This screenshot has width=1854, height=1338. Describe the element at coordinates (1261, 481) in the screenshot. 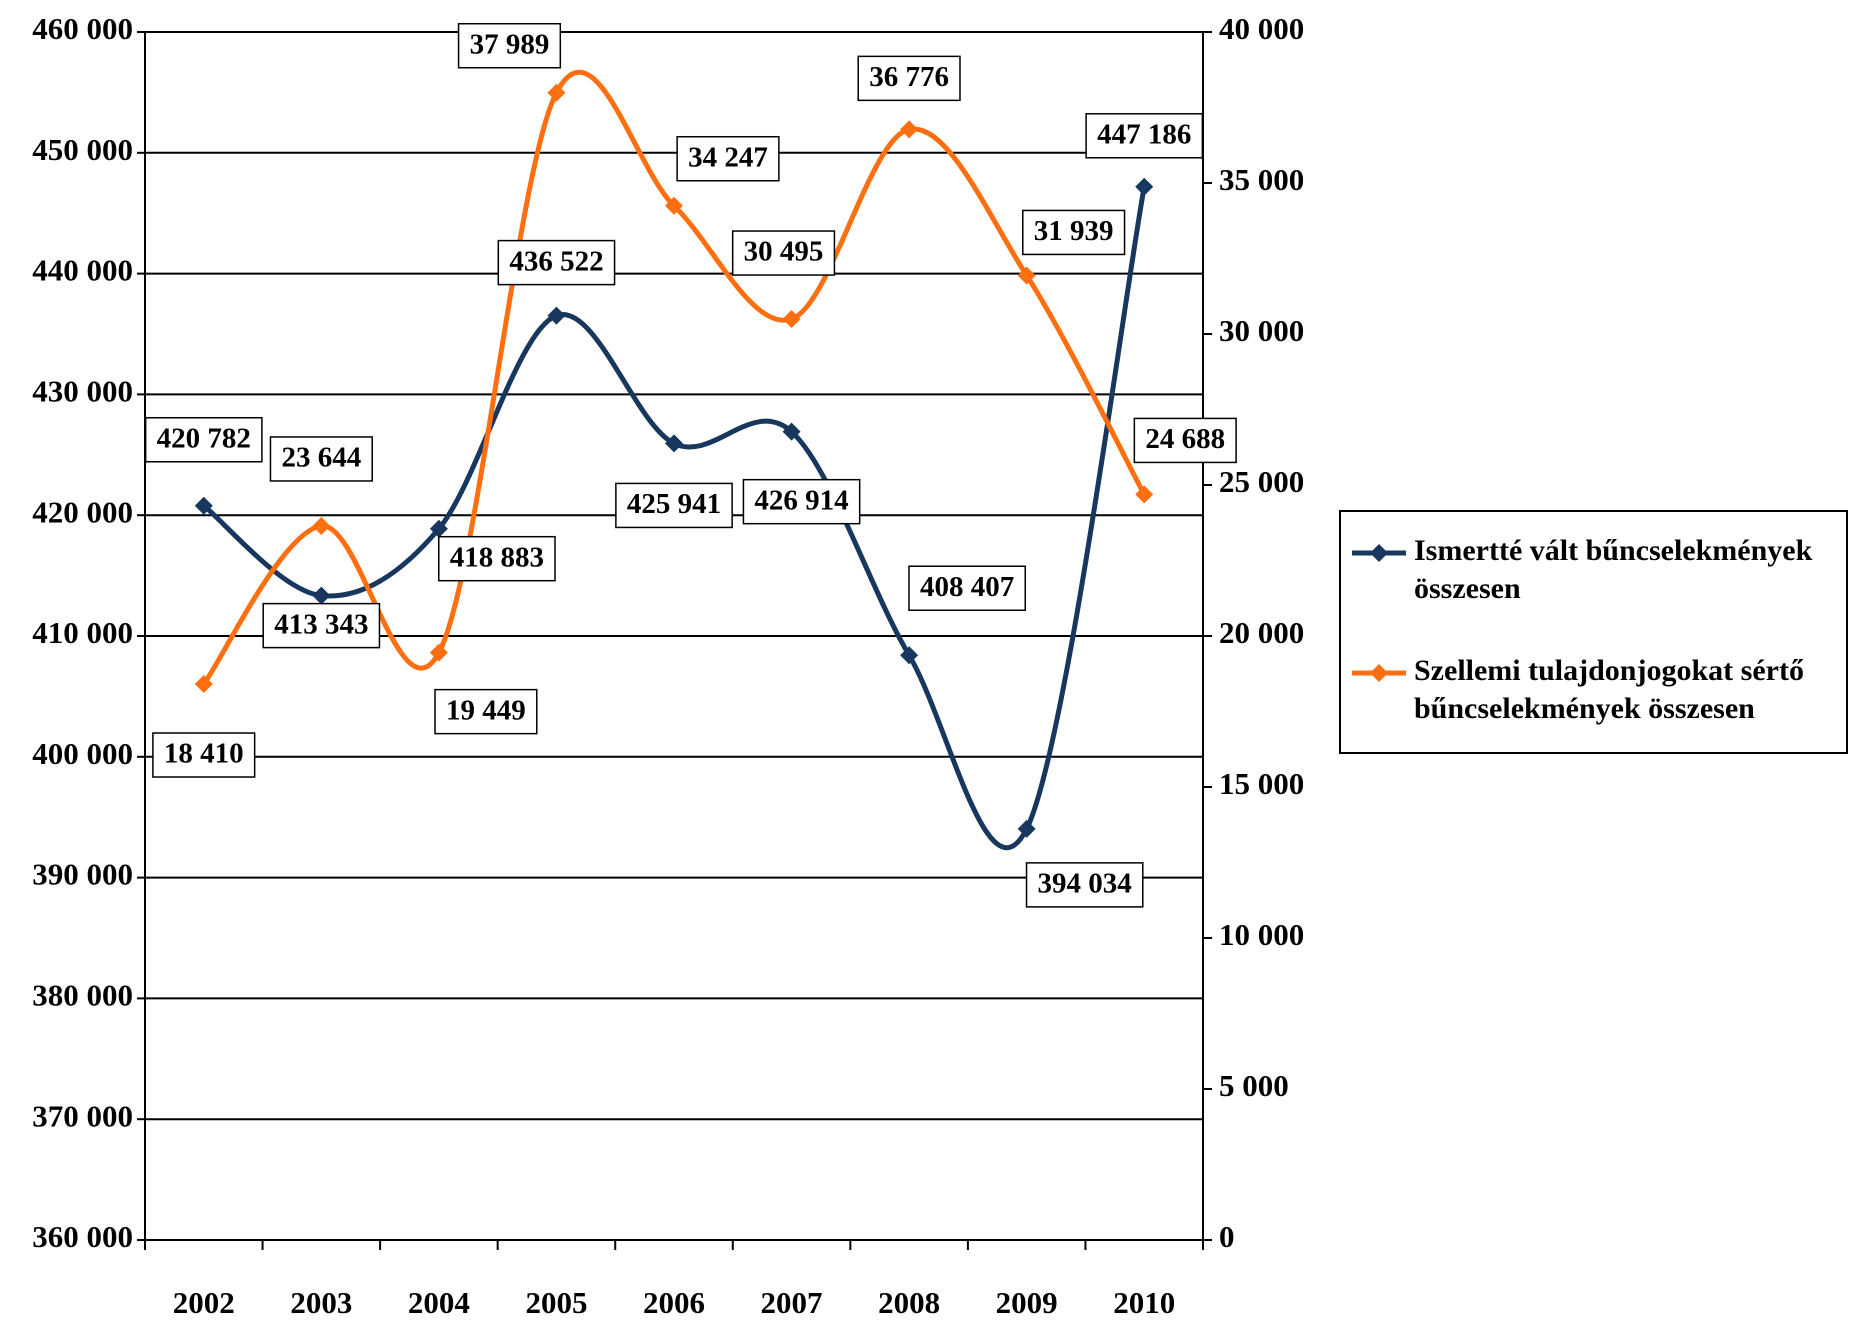

I see `y2-tick-label: 25 000` at that location.